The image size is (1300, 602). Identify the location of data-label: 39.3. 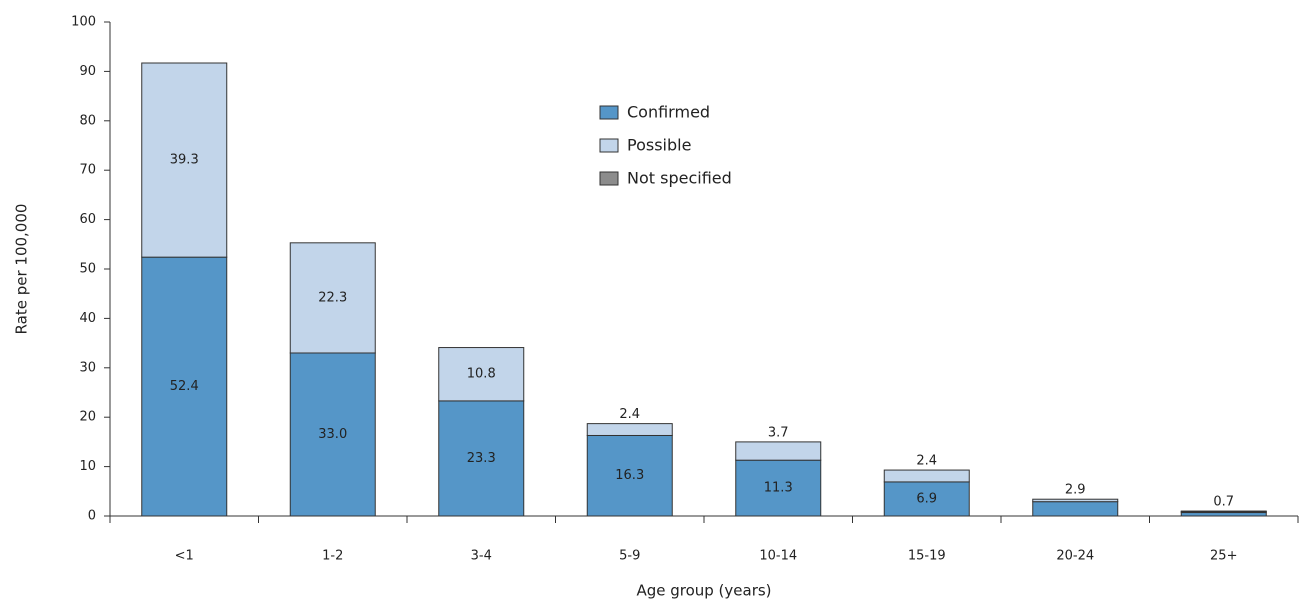
(184, 160).